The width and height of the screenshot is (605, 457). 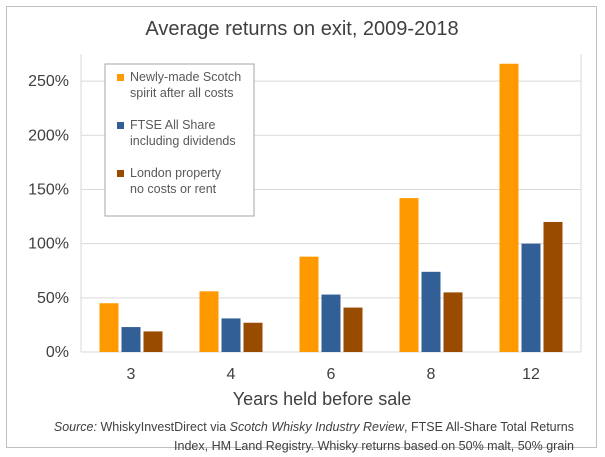 I want to click on y-tick-label: 100%, so click(x=48, y=244).